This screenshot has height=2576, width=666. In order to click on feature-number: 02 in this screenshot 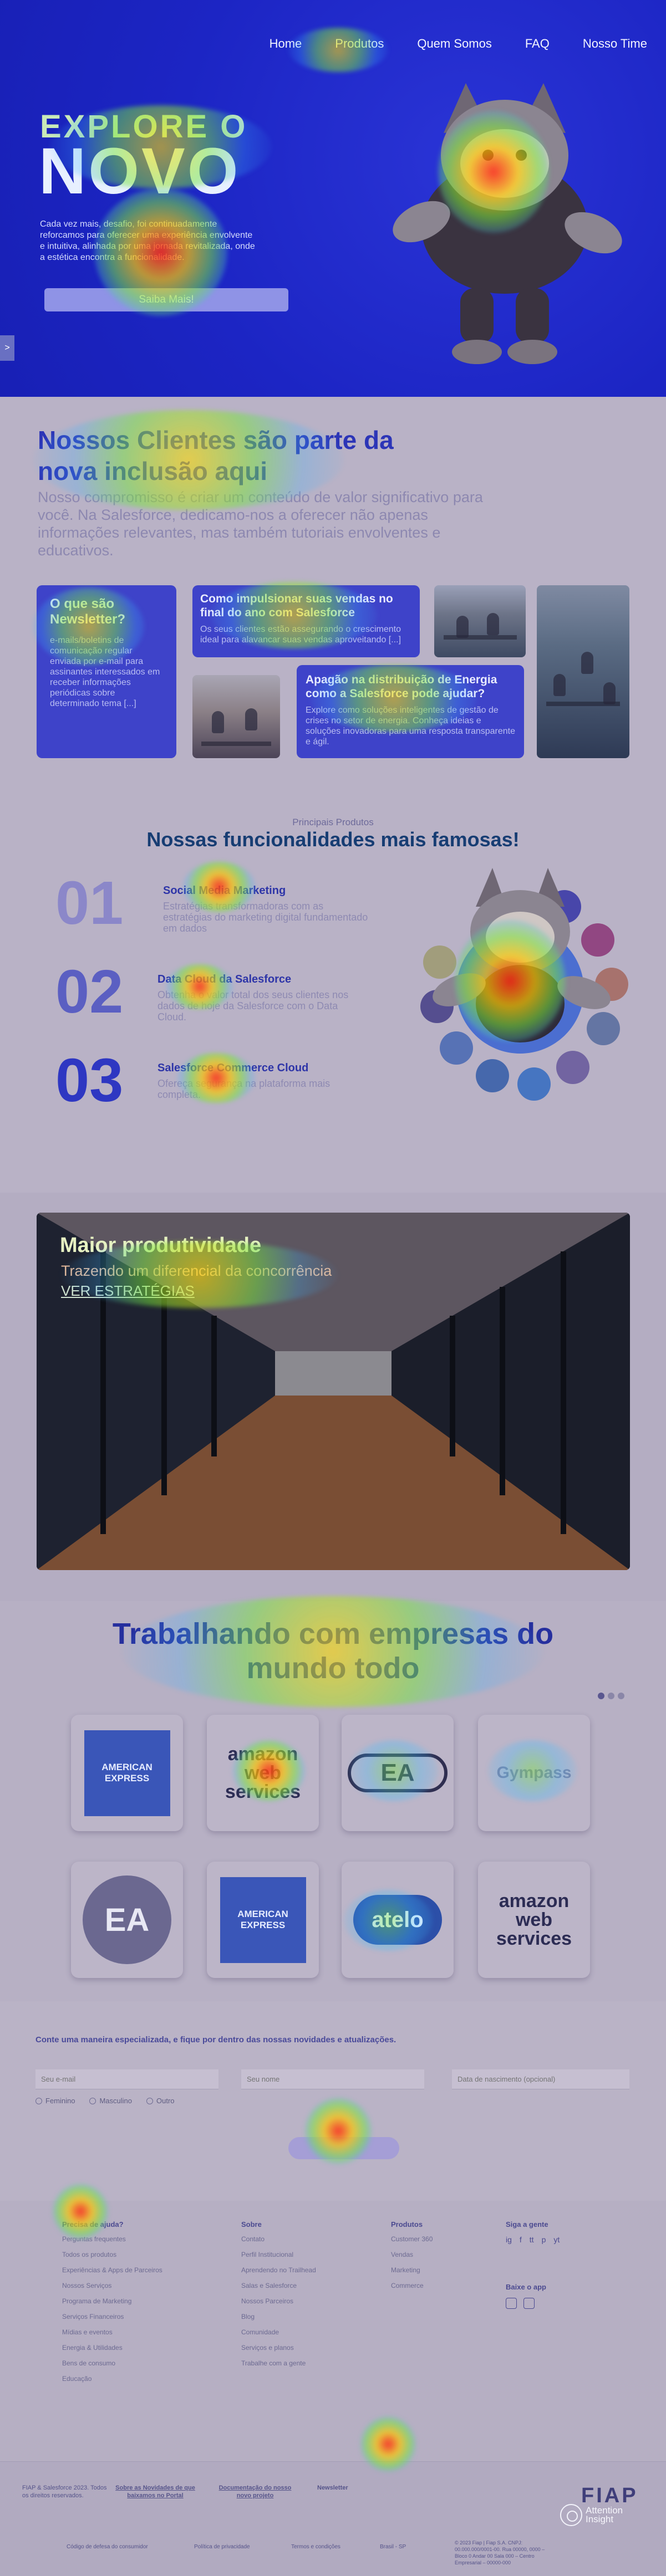, I will do `click(89, 992)`.